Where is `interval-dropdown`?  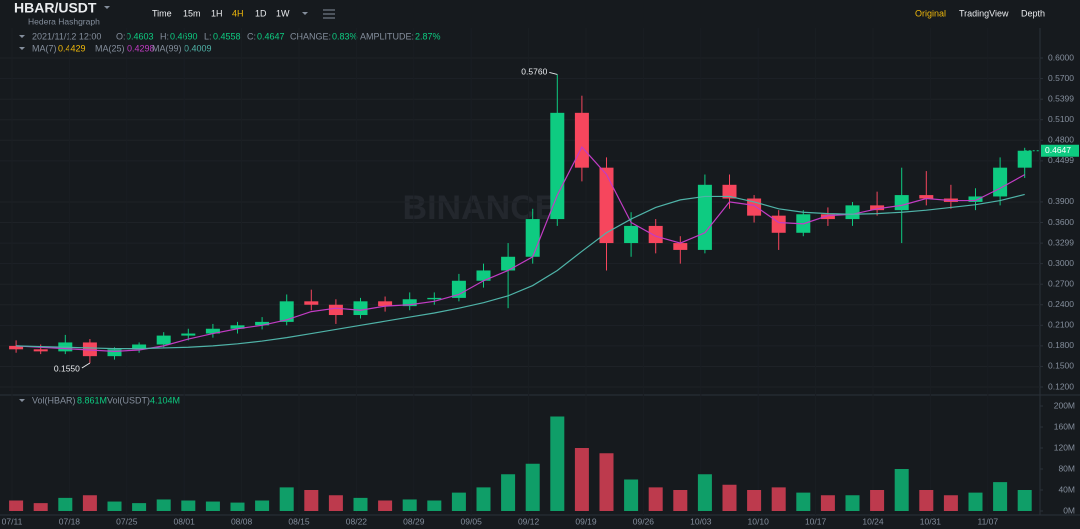 interval-dropdown is located at coordinates (305, 13).